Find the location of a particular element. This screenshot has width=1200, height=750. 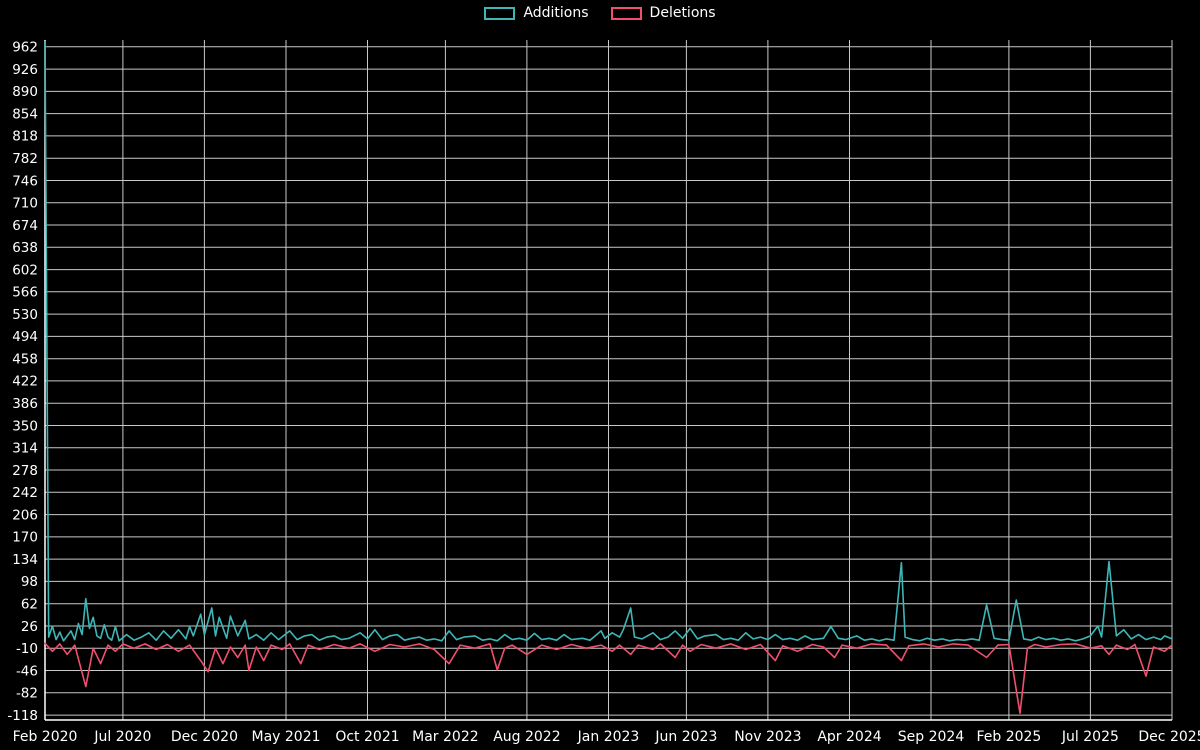

y-axis-tick-label: -82 is located at coordinates (27, 694).